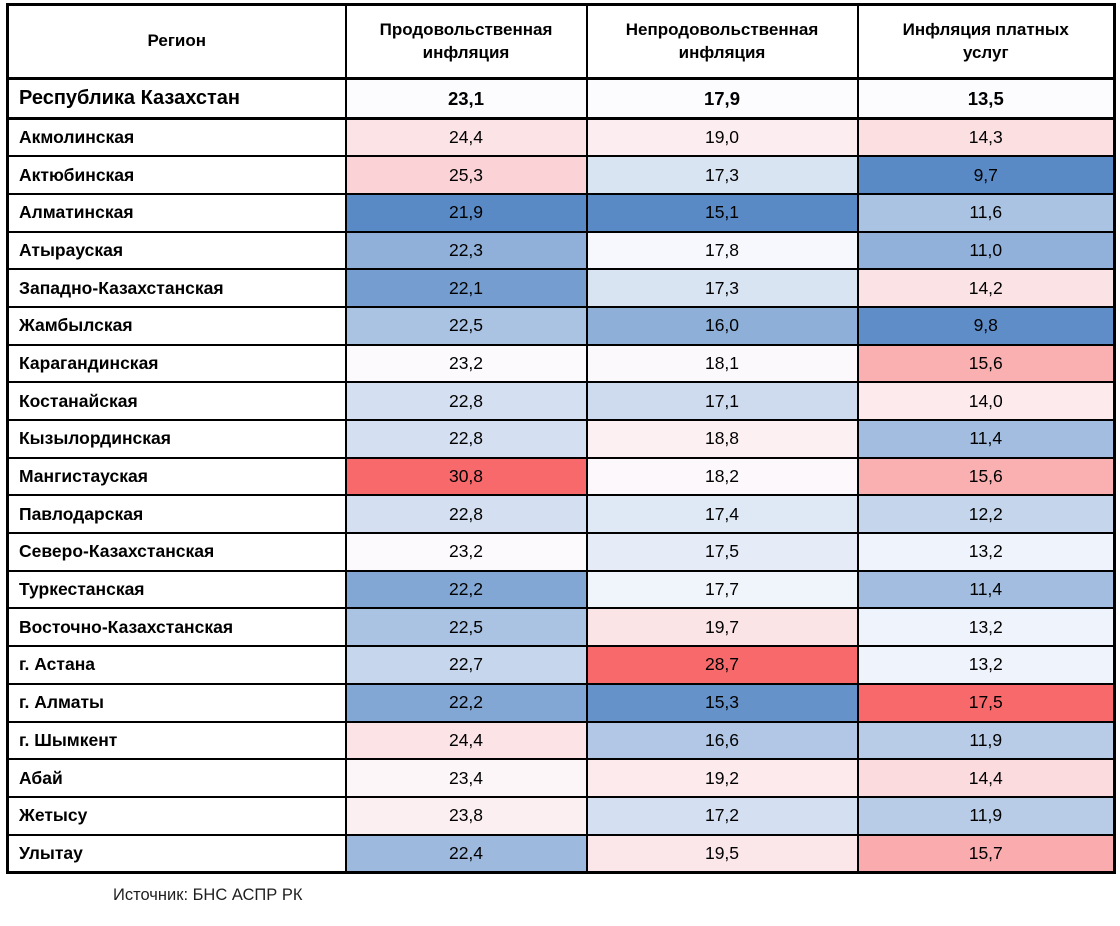 This screenshot has width=1120, height=926. I want to click on value-cell: 11,0, so click(986, 250).